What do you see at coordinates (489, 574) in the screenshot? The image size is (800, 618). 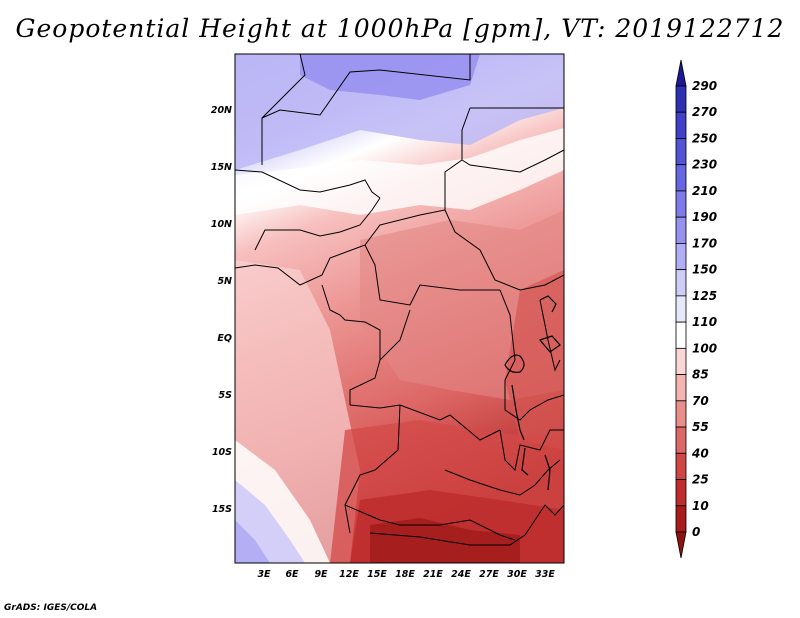 I see `lon-label: 27E` at bounding box center [489, 574].